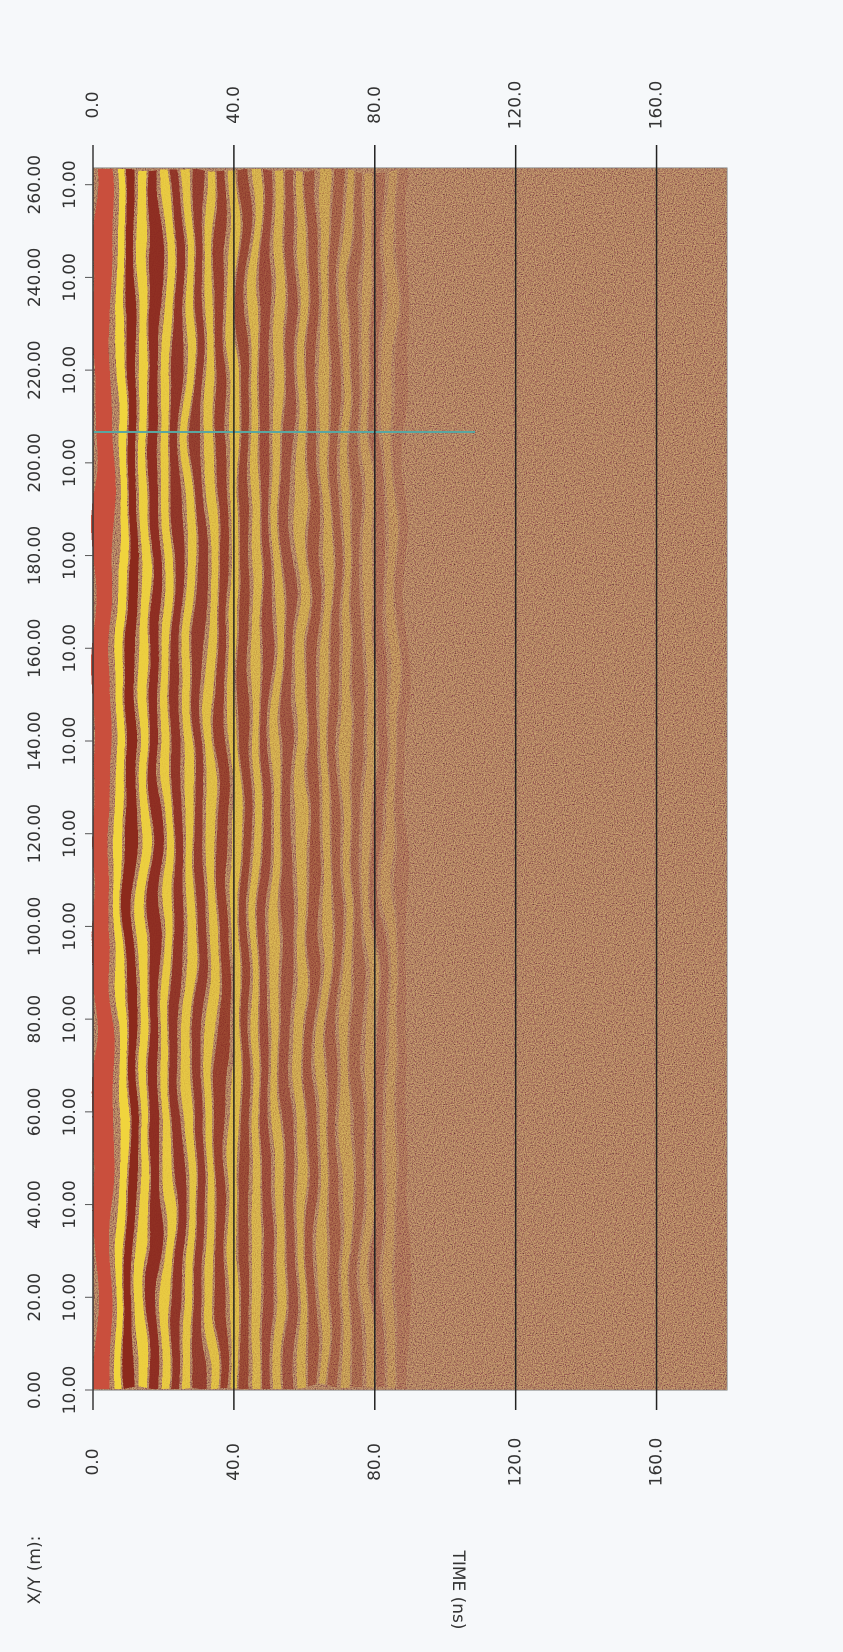  I want to click on y-tick-label: 260.00, so click(35, 184).